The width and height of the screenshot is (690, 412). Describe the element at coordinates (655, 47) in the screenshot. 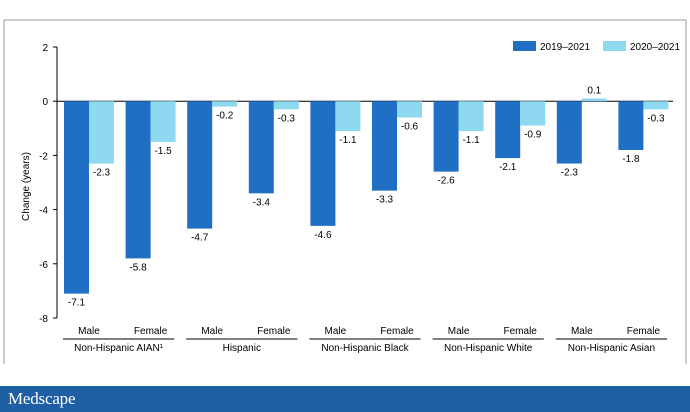

I see `legend-label: 2020–2021` at that location.